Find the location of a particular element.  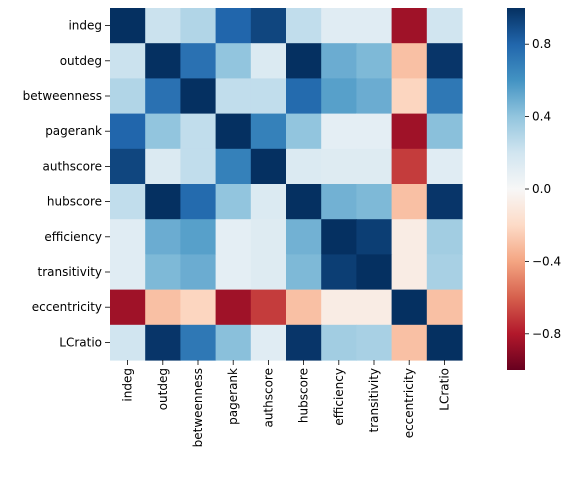

heatmap-cell-hubscore-indeg is located at coordinates (128, 202).